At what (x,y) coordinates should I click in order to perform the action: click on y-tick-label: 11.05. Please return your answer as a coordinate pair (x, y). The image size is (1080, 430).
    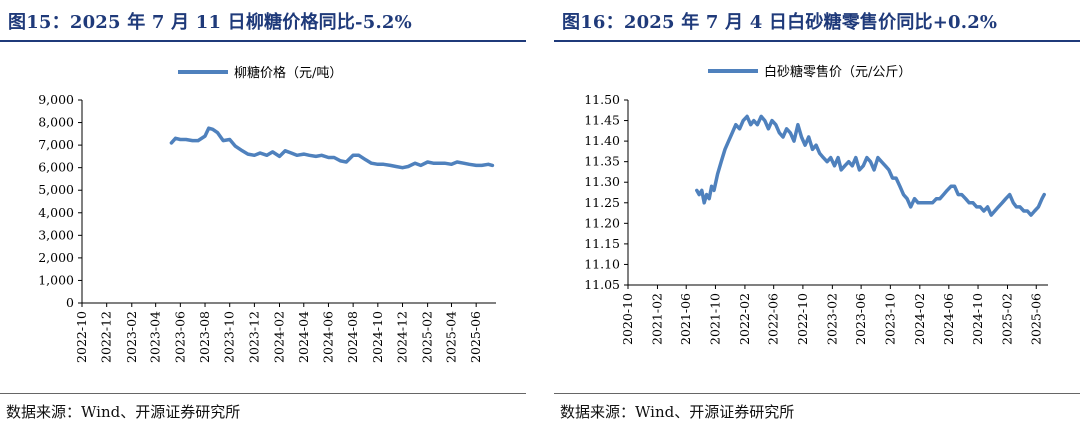
    Looking at the image, I should click on (602, 284).